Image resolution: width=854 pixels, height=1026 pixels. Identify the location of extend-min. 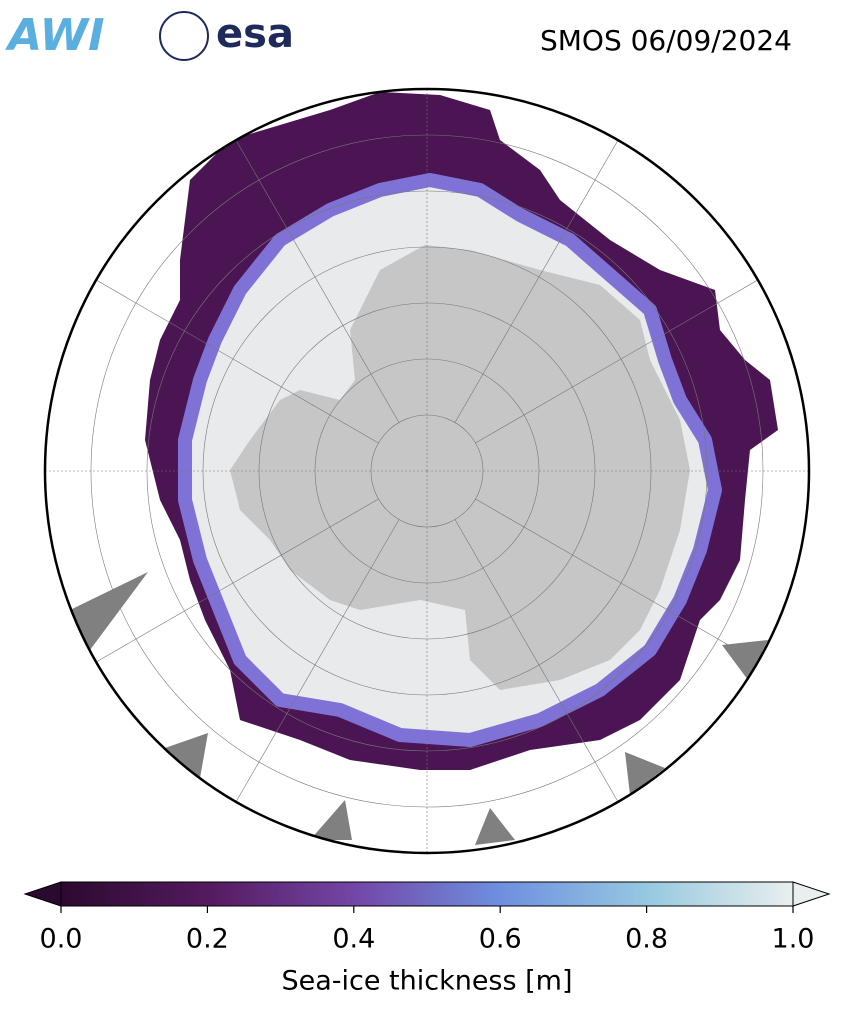
(42, 894).